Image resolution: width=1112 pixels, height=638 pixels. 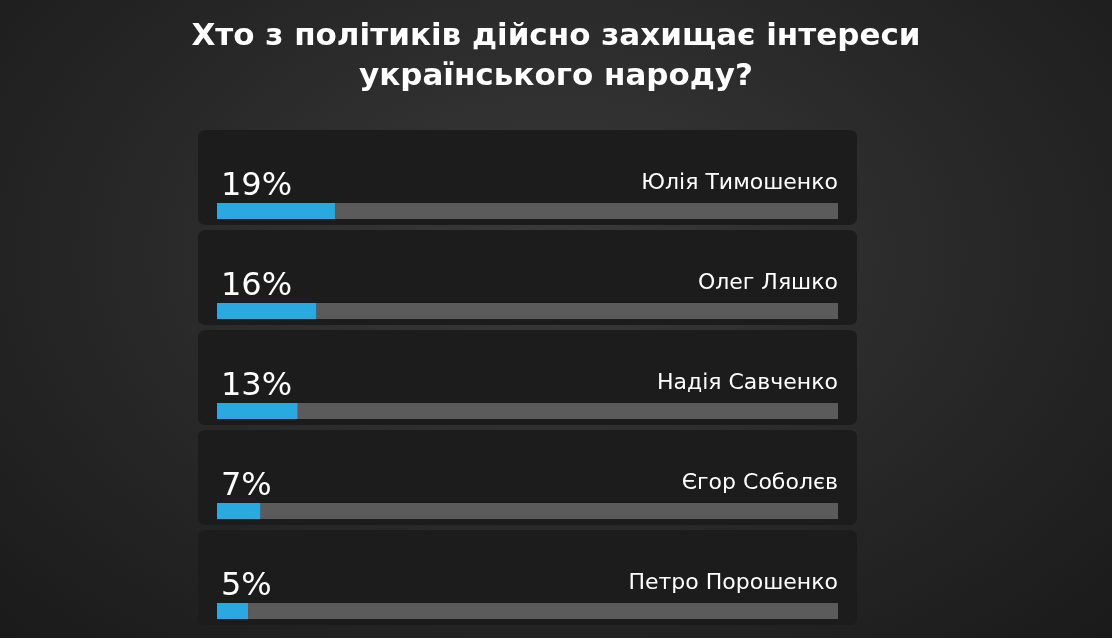 I want to click on y-tick-label: Юлія Тимошенко, so click(x=739, y=181).